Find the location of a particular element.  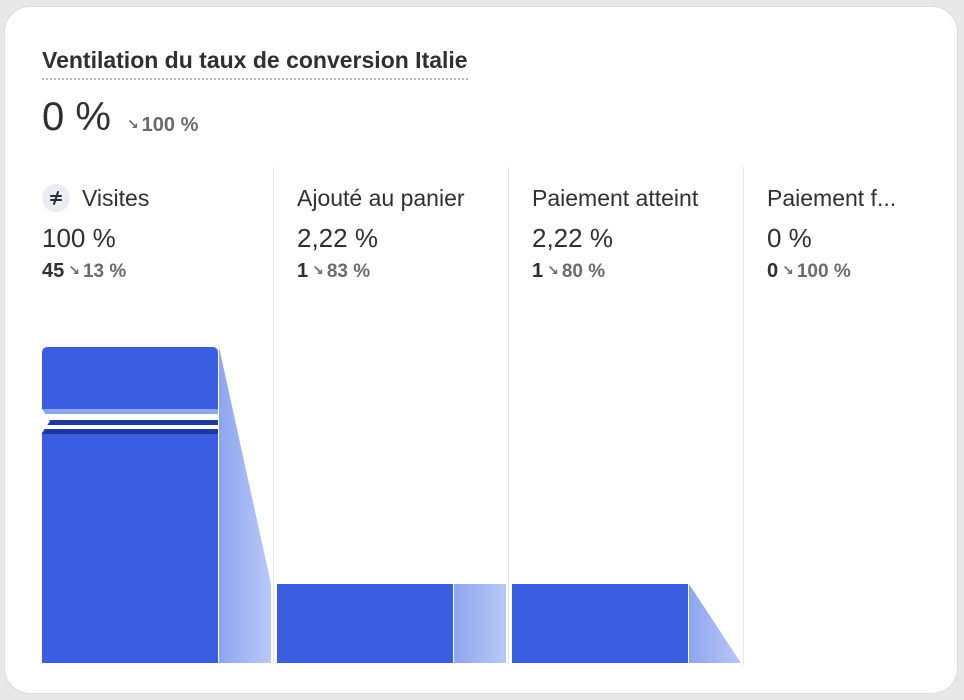

stage-count: 45 is located at coordinates (53, 271).